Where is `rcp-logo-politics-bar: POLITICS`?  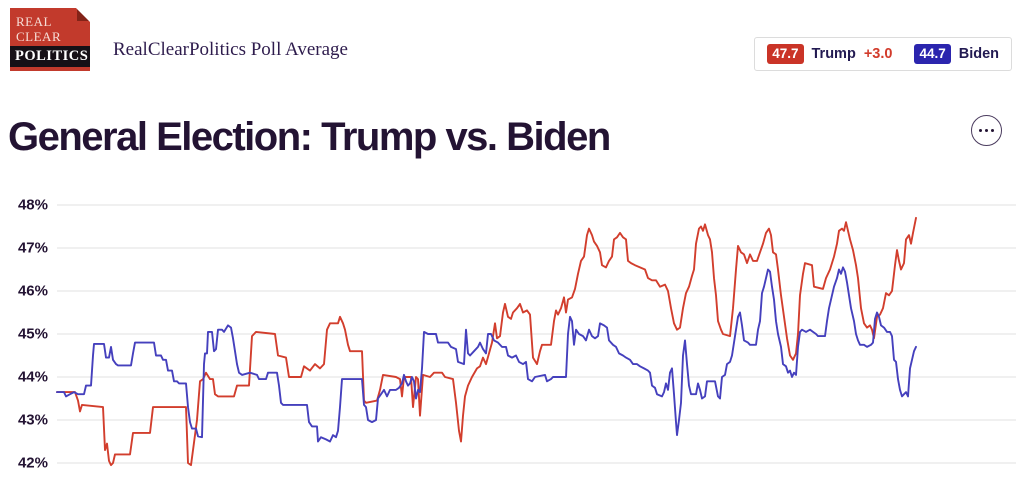
rcp-logo-politics-bar: POLITICS is located at coordinates (50, 56).